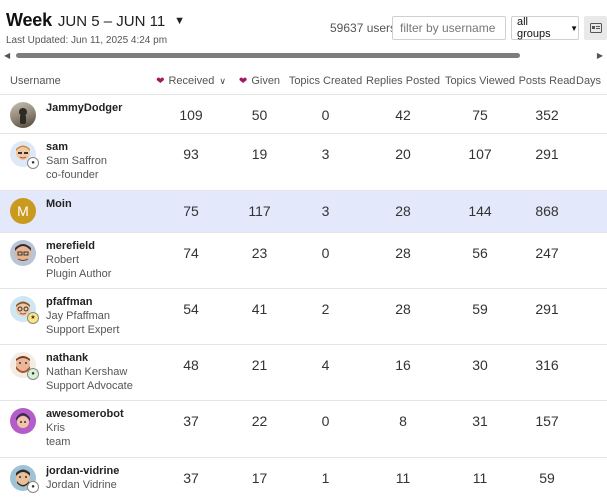 The image size is (607, 500). I want to click on column-header-days: Days, so click(591, 81).